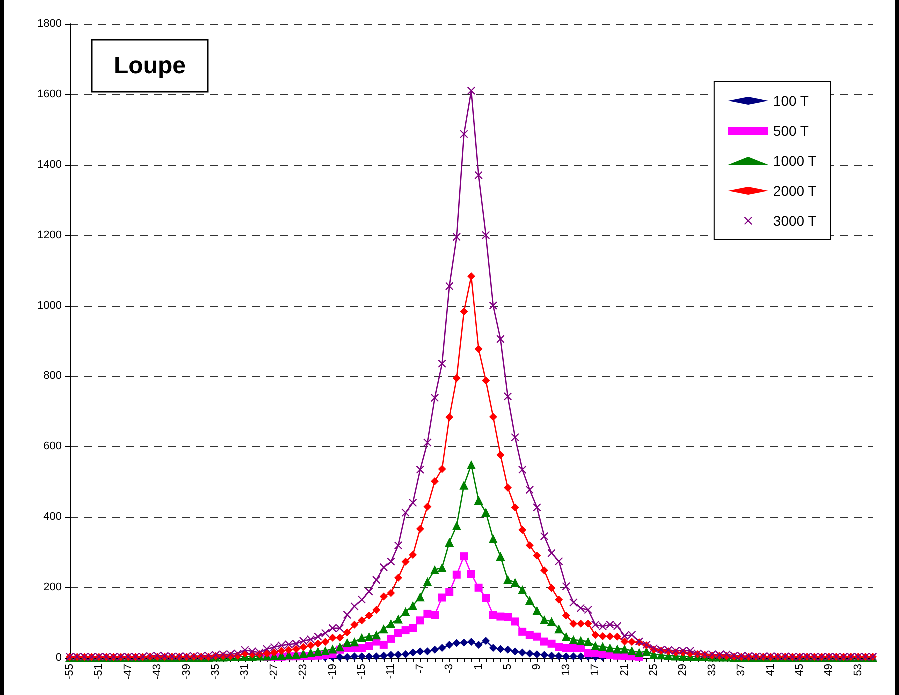  I want to click on legend-label: 3000 T, so click(795, 221).